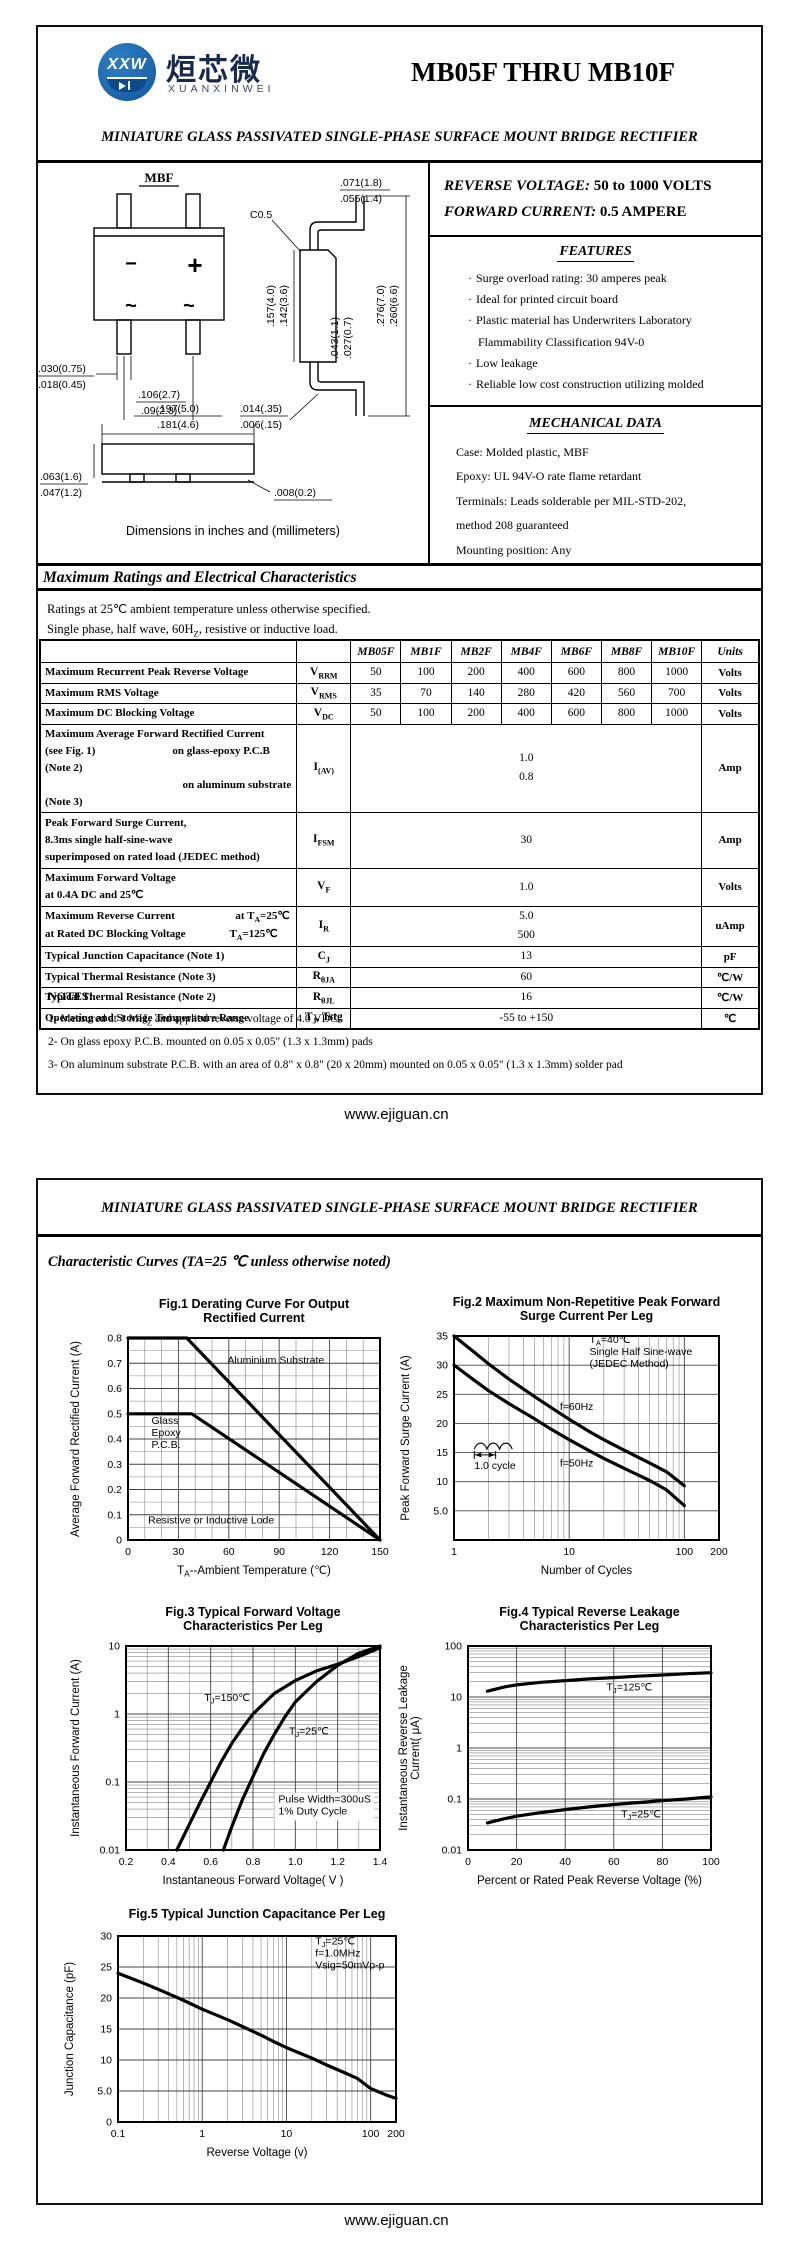 The height and width of the screenshot is (2244, 793). I want to click on x-tick-label: 80, so click(663, 1862).